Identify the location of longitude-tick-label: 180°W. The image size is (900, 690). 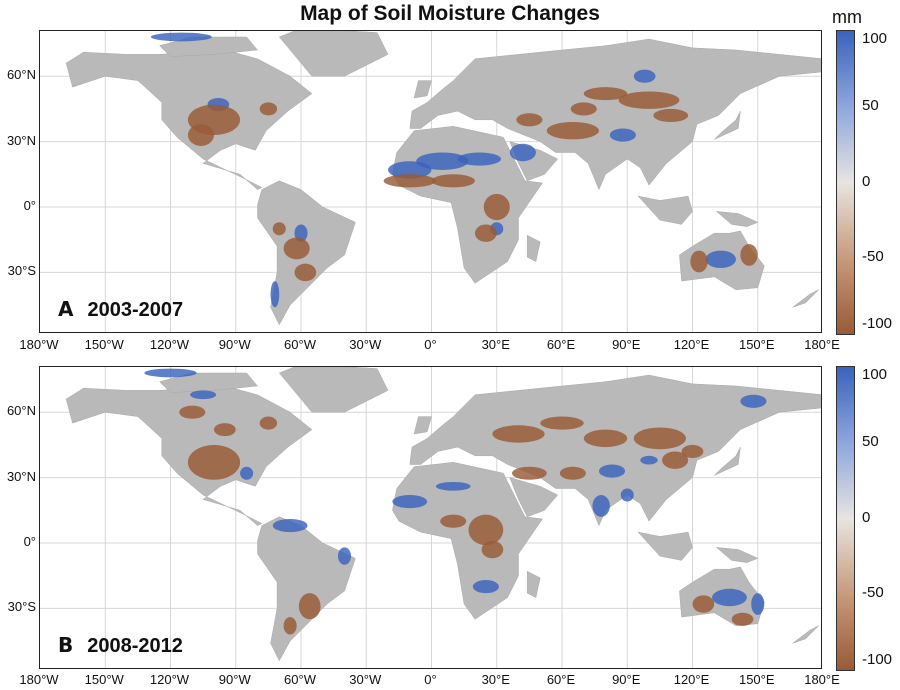
(39, 344).